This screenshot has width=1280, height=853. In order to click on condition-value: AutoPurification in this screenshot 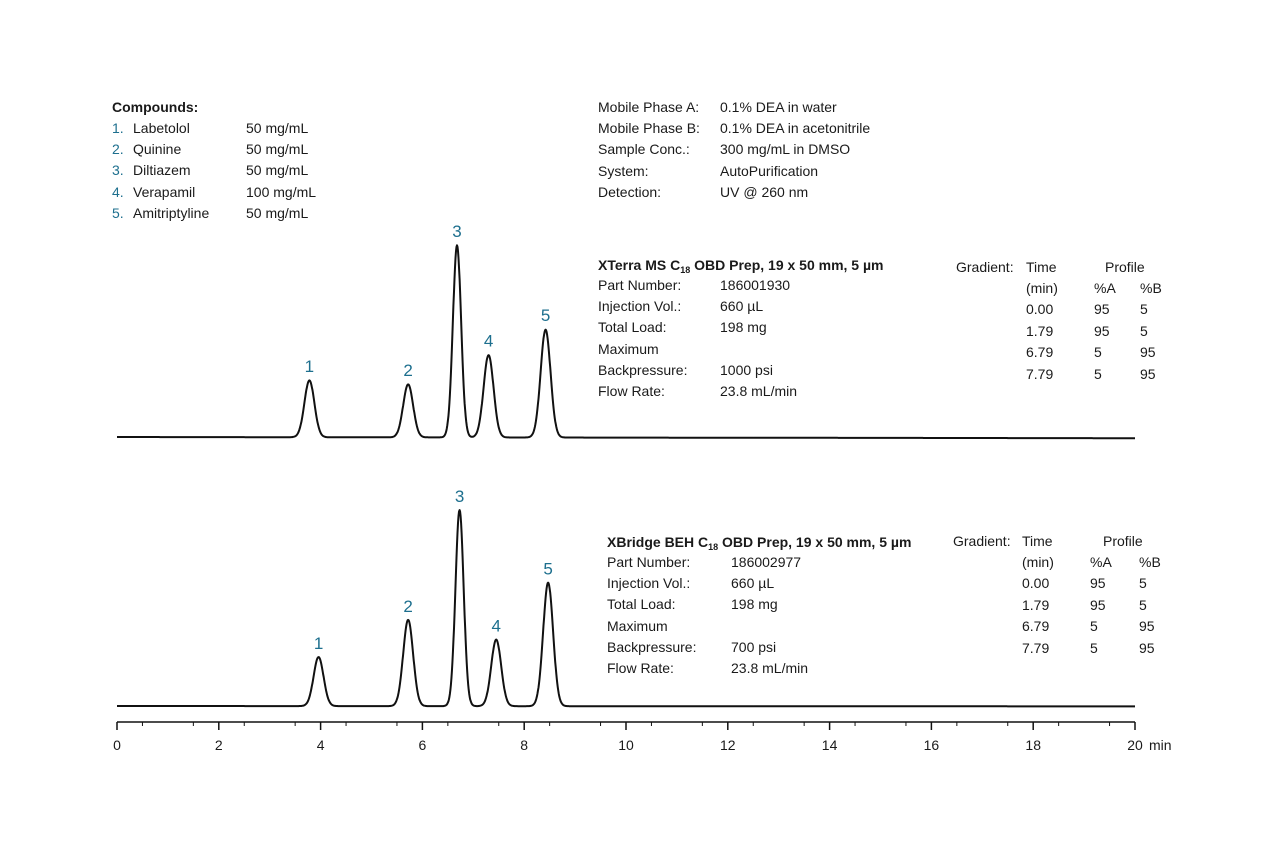, I will do `click(769, 170)`.